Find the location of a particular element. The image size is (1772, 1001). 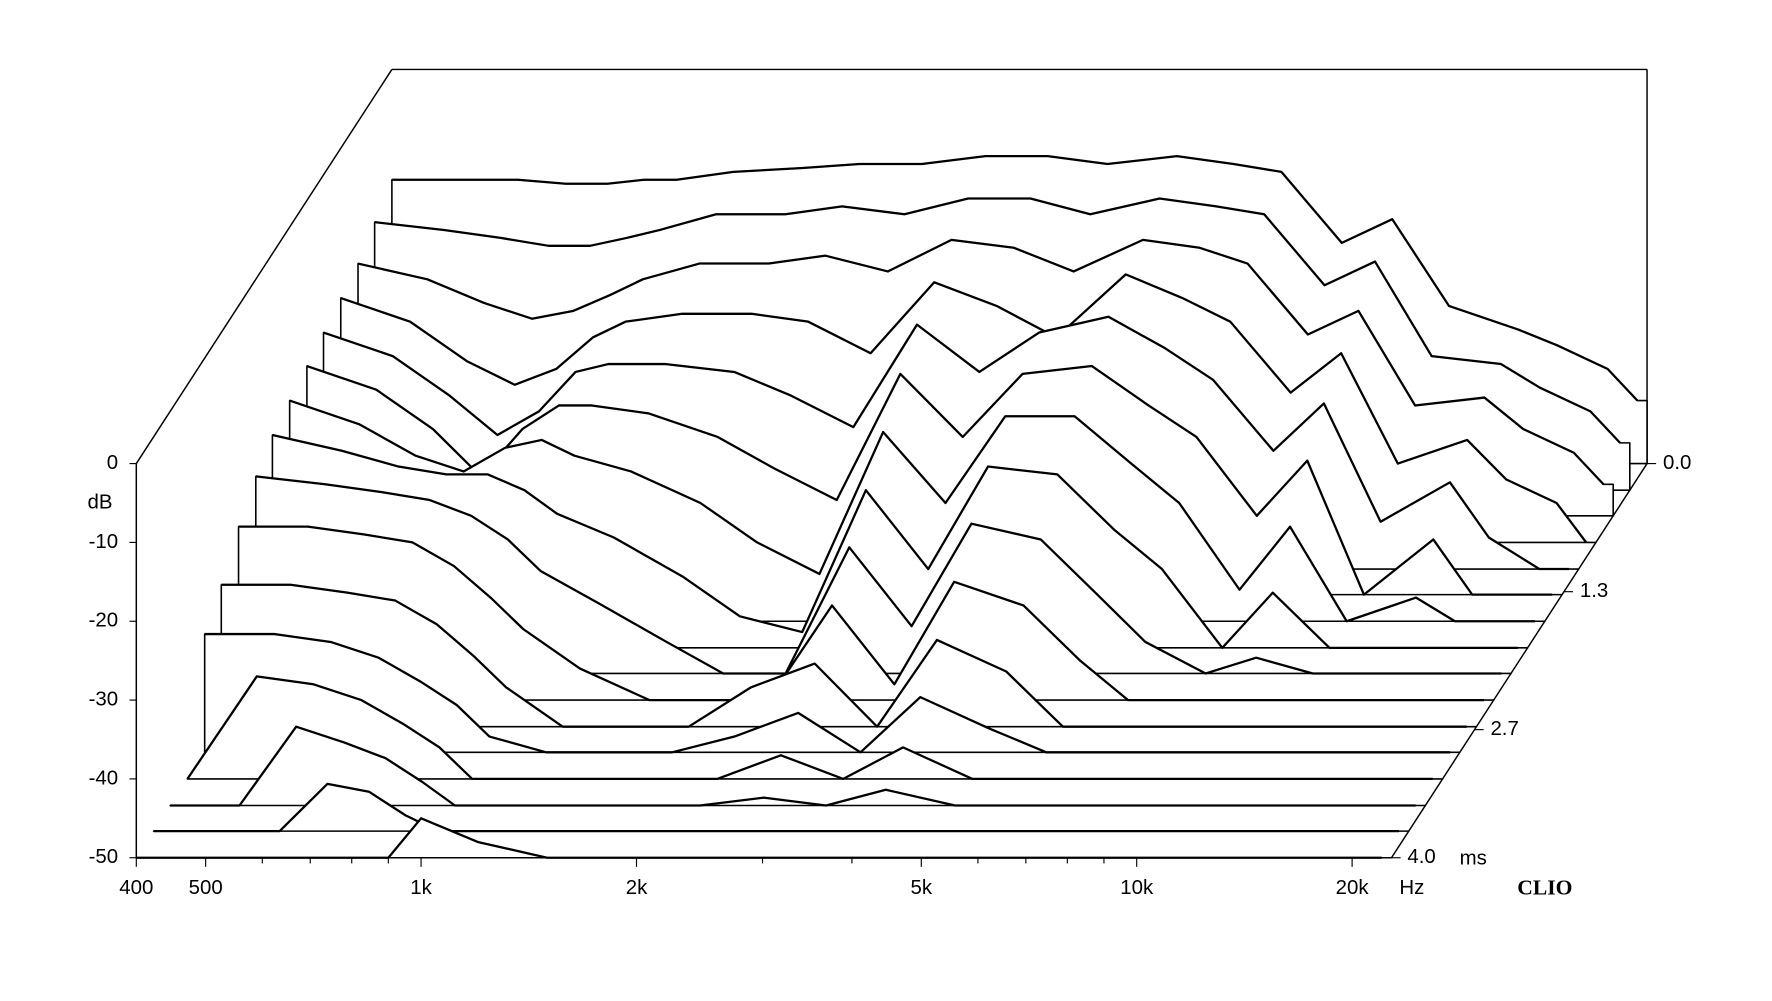

y-tick-label: -30 is located at coordinates (104, 698).